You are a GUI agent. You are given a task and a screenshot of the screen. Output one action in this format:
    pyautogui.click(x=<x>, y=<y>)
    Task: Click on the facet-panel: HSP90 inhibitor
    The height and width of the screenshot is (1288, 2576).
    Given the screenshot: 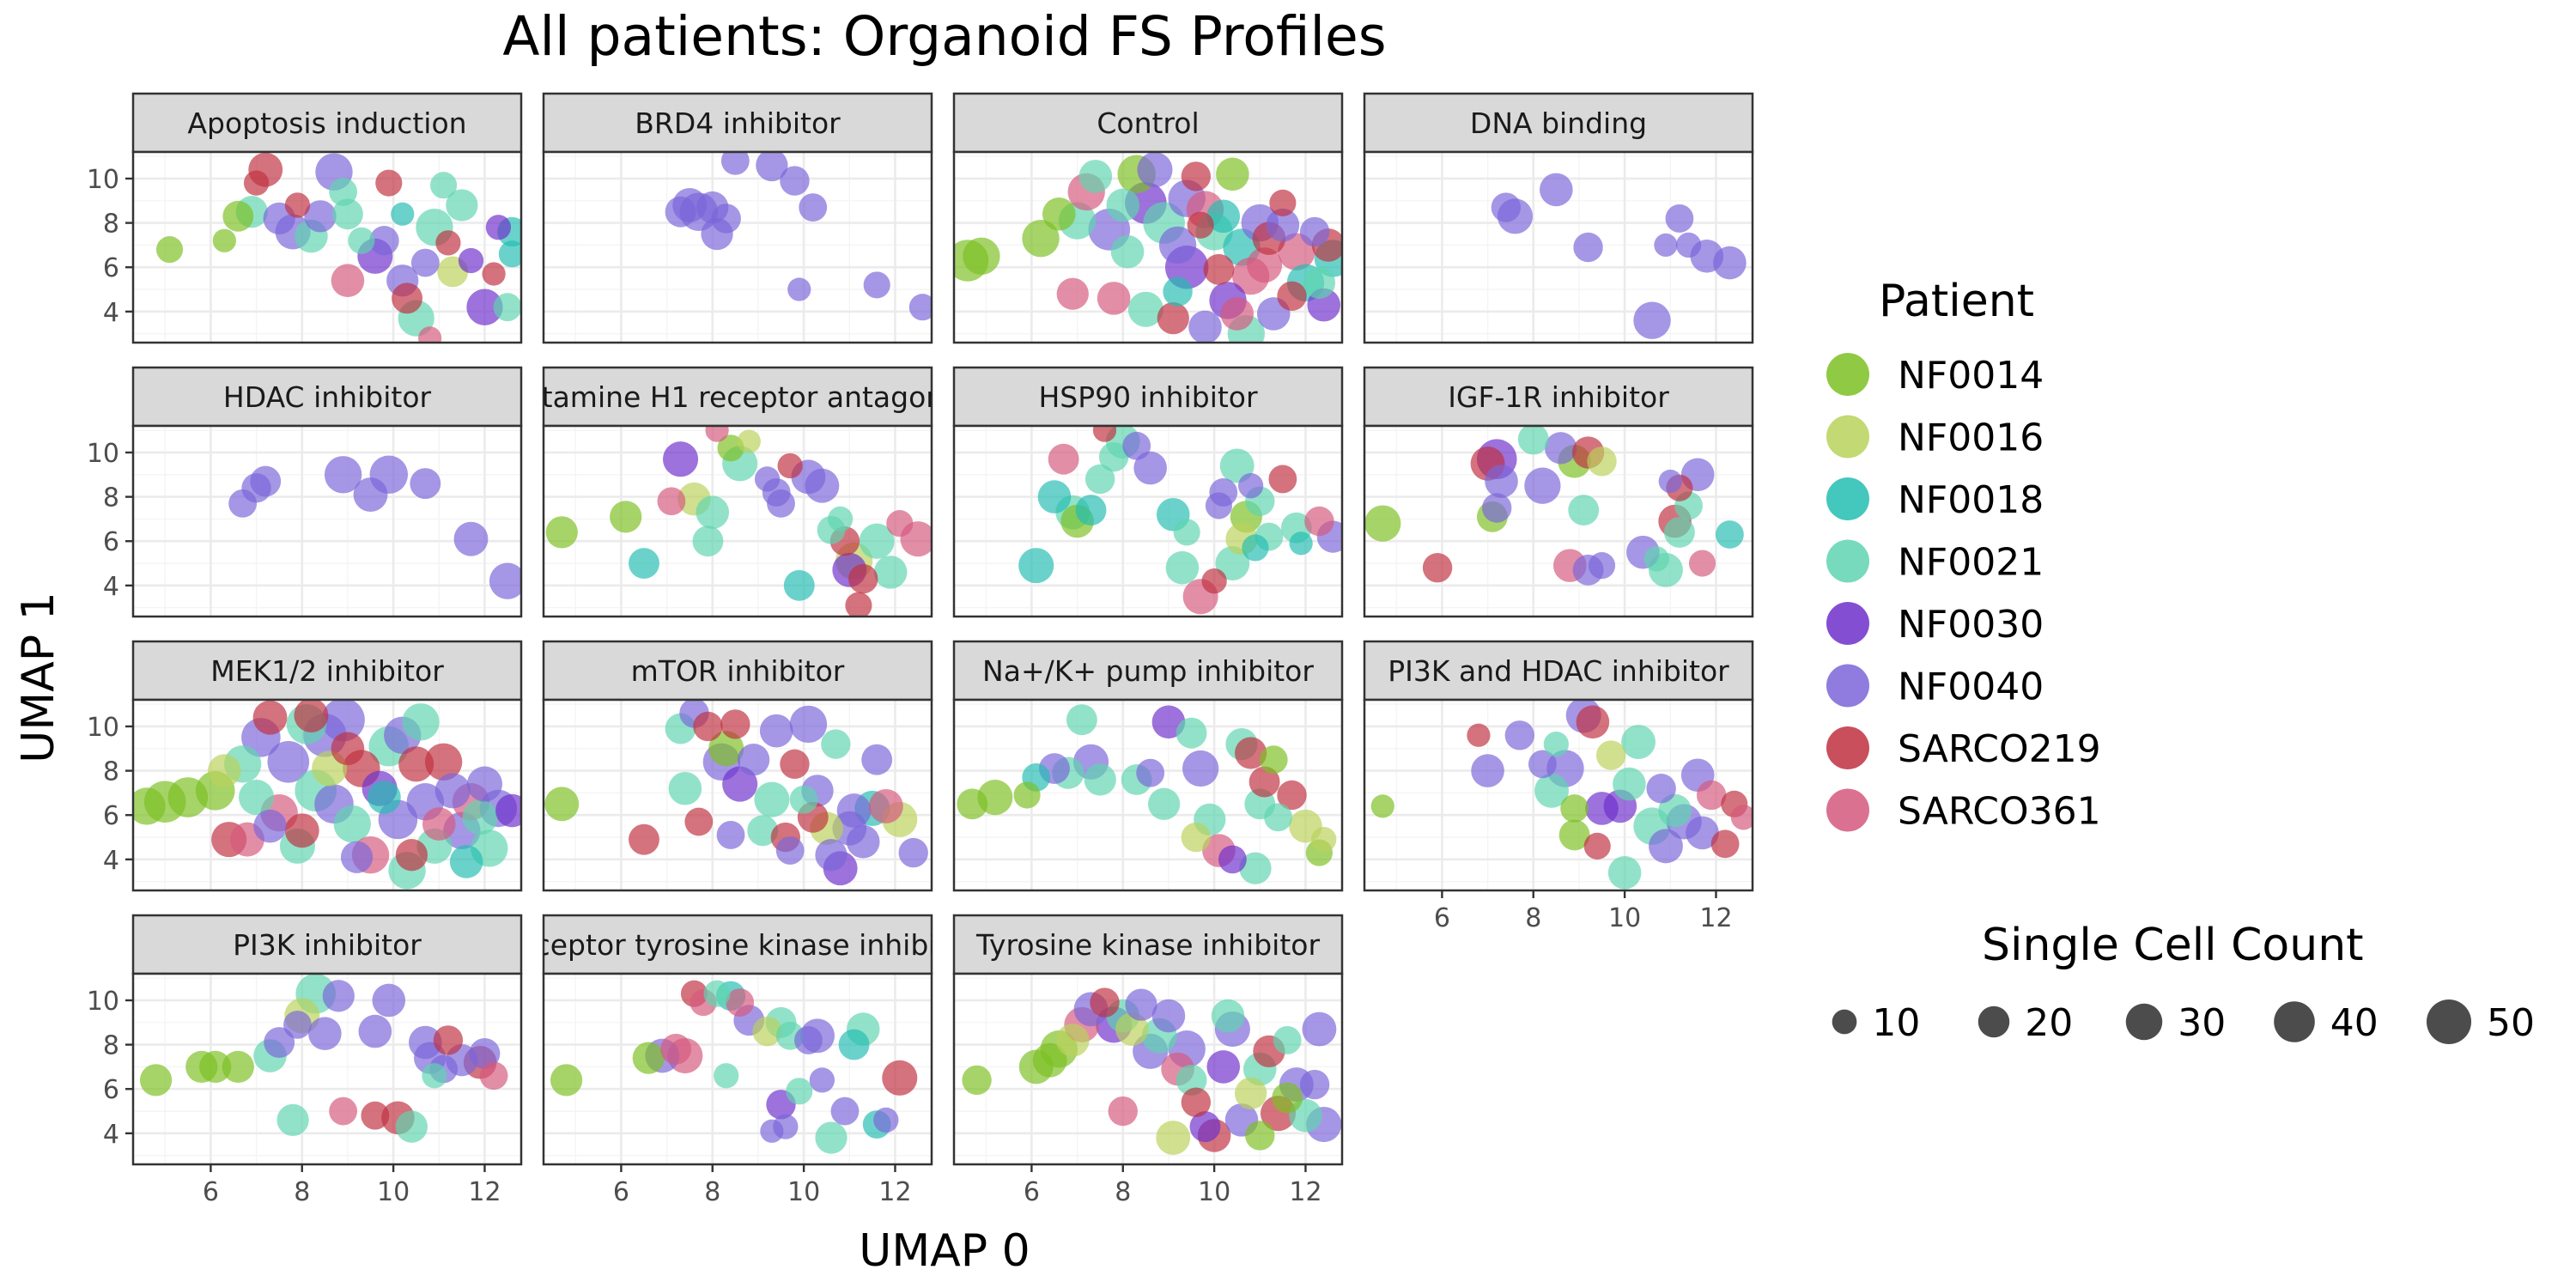 What is the action you would take?
    pyautogui.click(x=1148, y=492)
    